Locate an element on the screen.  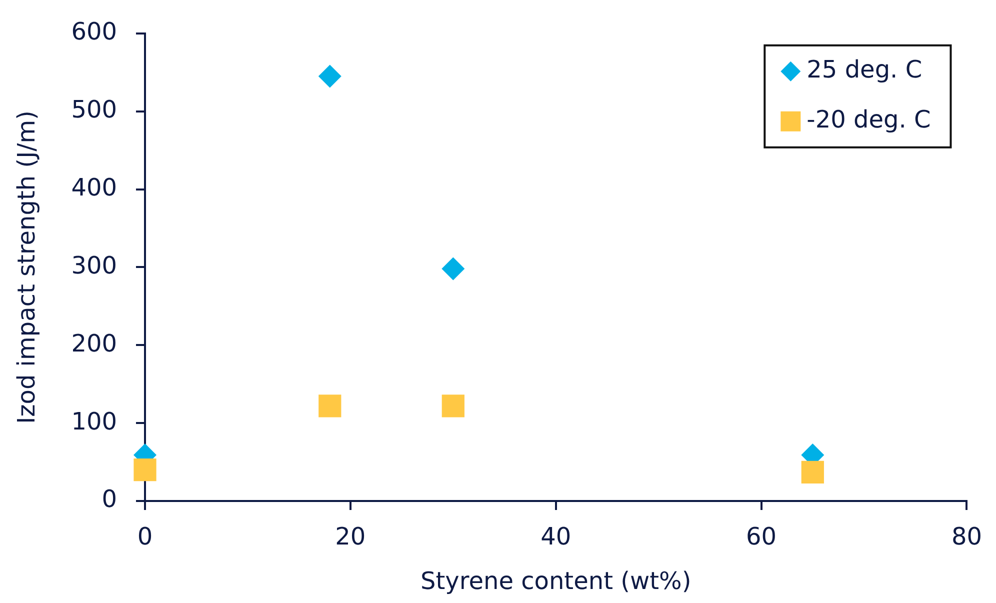
y-tick-label: 500 is located at coordinates (94, 110).